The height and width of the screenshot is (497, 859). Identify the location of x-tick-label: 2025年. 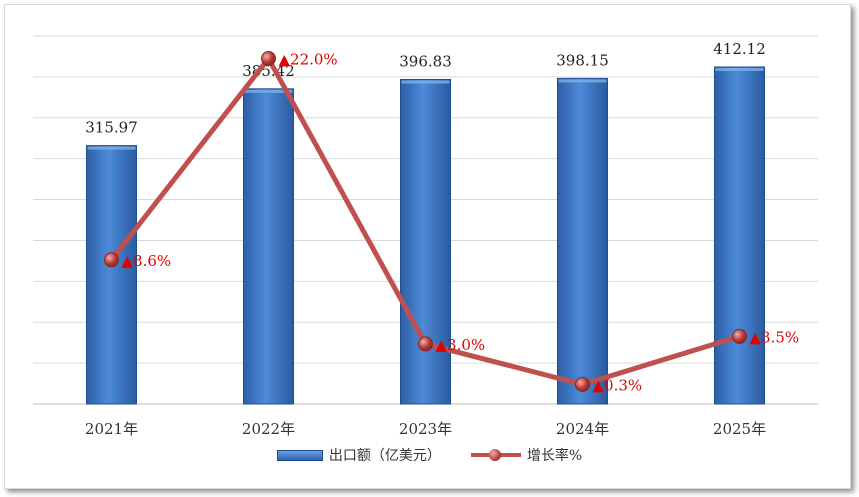
(739, 429).